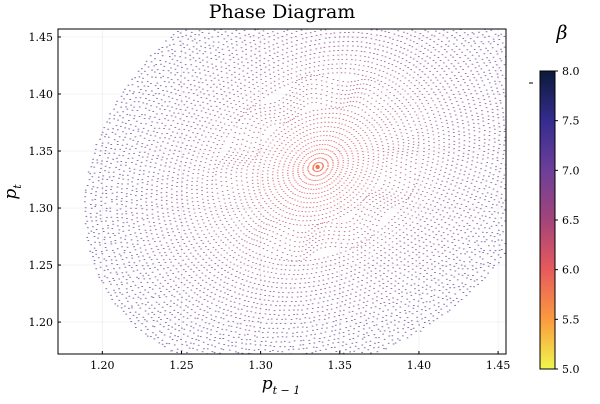 The width and height of the screenshot is (600, 404). What do you see at coordinates (571, 369) in the screenshot?
I see `colorbar-tick-label: 5.0` at bounding box center [571, 369].